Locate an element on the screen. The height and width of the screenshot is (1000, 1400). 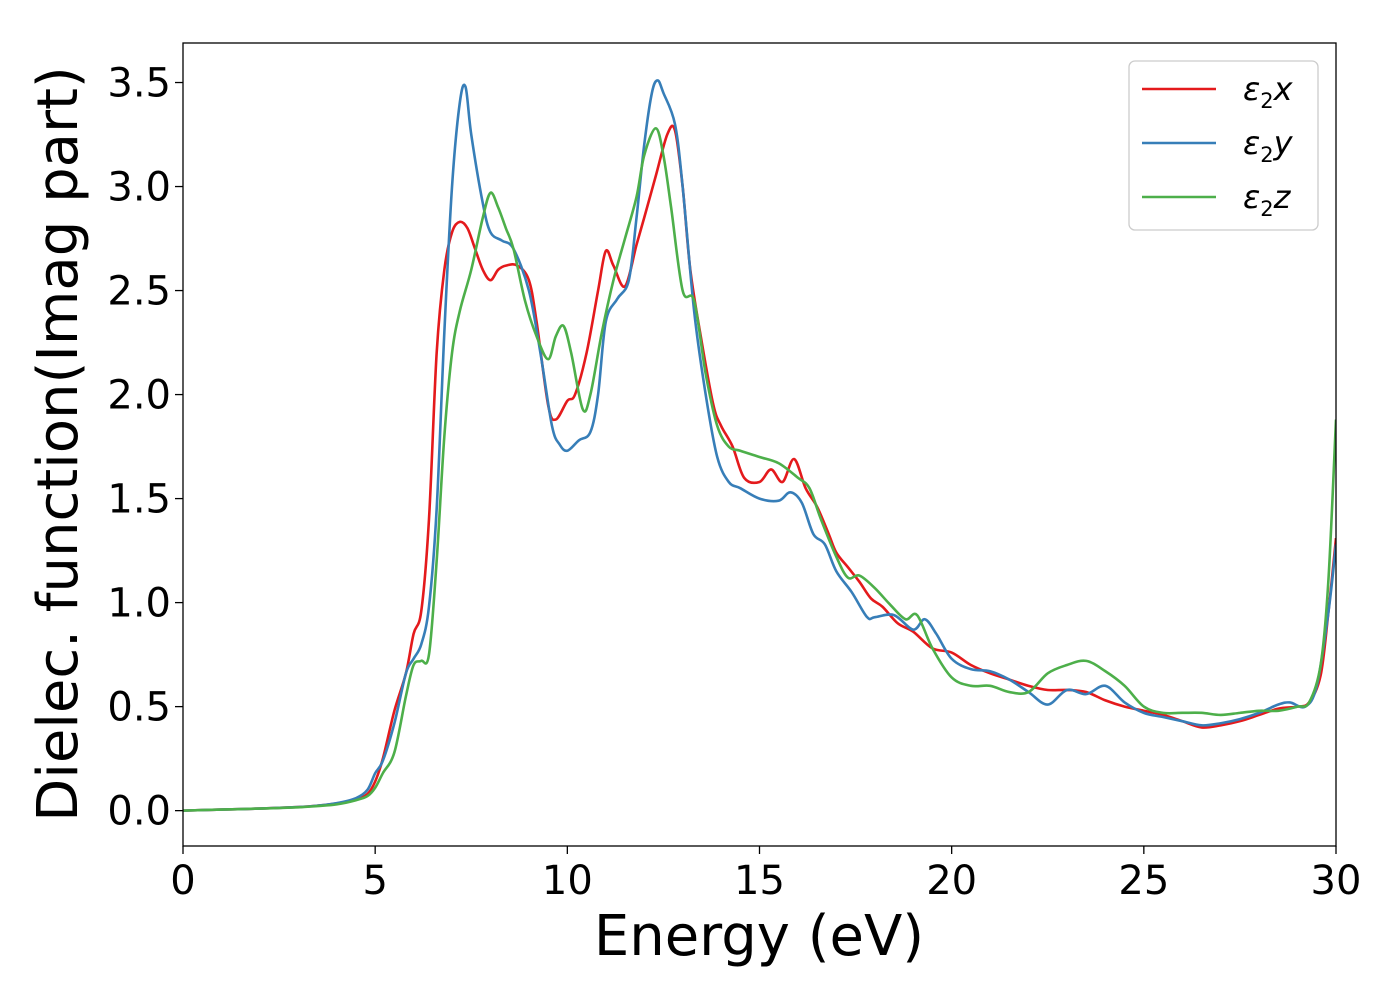
legend-label-z: ε2z is located at coordinates (1267, 199).